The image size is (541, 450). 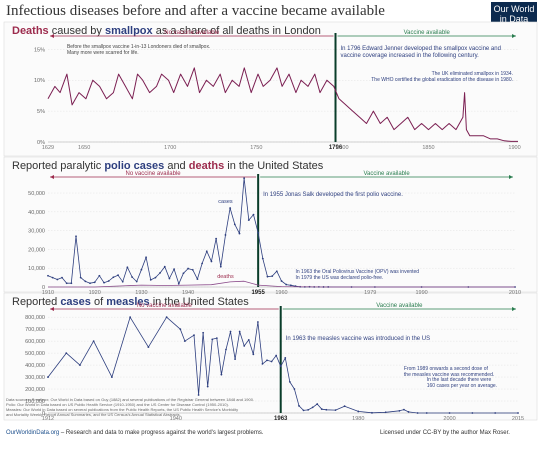 What do you see at coordinates (518, 419) in the screenshot?
I see `measles-x-tick-label: 2015` at bounding box center [518, 419].